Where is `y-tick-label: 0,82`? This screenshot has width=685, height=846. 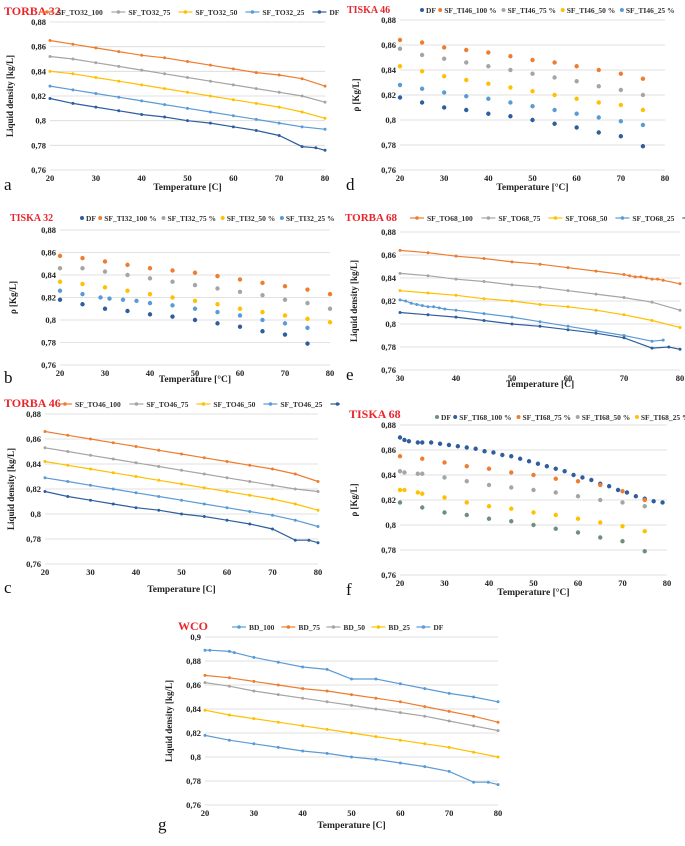 y-tick-label: 0,82 is located at coordinates (33, 489).